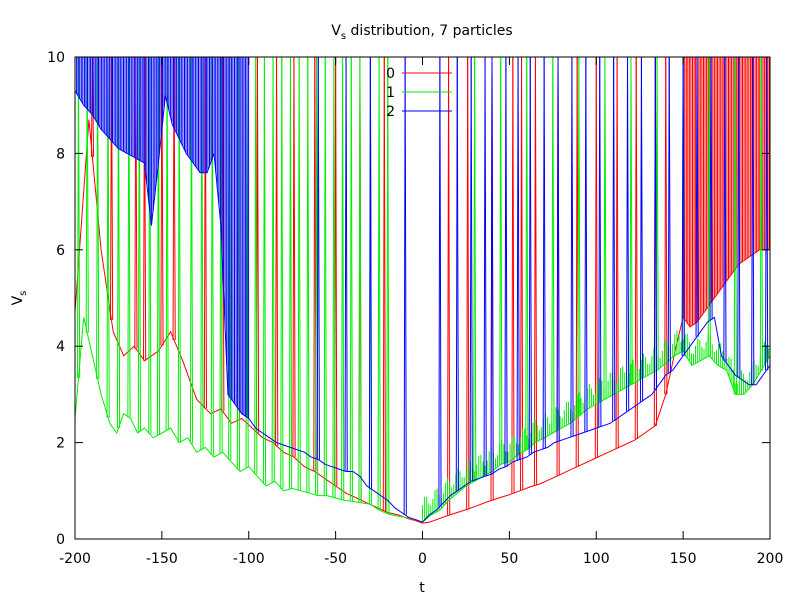 This screenshot has height=600, width=800. What do you see at coordinates (249, 559) in the screenshot?
I see `x-tick-label: -100` at bounding box center [249, 559].